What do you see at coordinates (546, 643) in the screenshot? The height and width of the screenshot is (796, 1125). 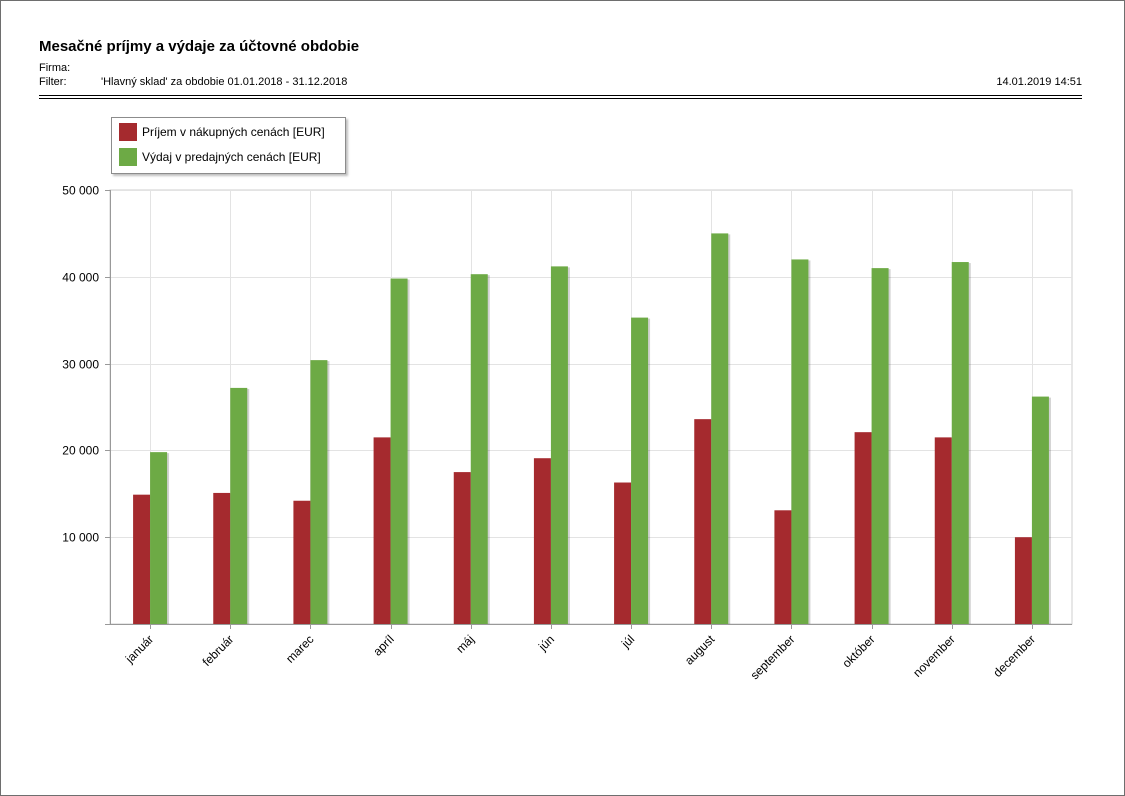 I see `x-tick-label: jún` at bounding box center [546, 643].